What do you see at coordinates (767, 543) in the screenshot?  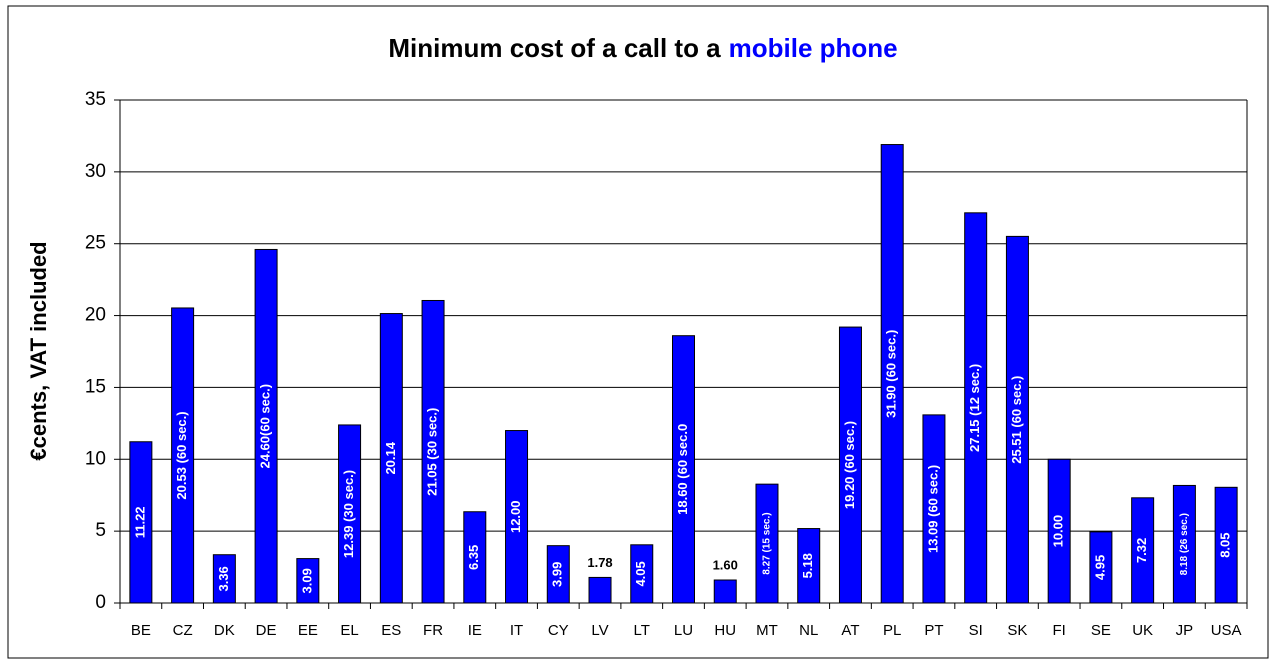 I see `value-label: 8.27 (15 sec.)` at bounding box center [767, 543].